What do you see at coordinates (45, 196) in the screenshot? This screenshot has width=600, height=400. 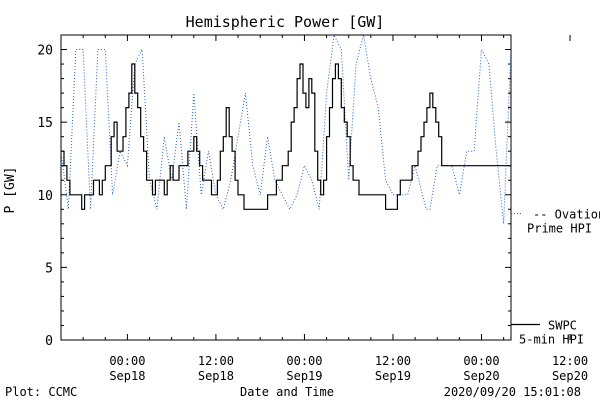 I see `y-tick-label-10: 10` at bounding box center [45, 196].